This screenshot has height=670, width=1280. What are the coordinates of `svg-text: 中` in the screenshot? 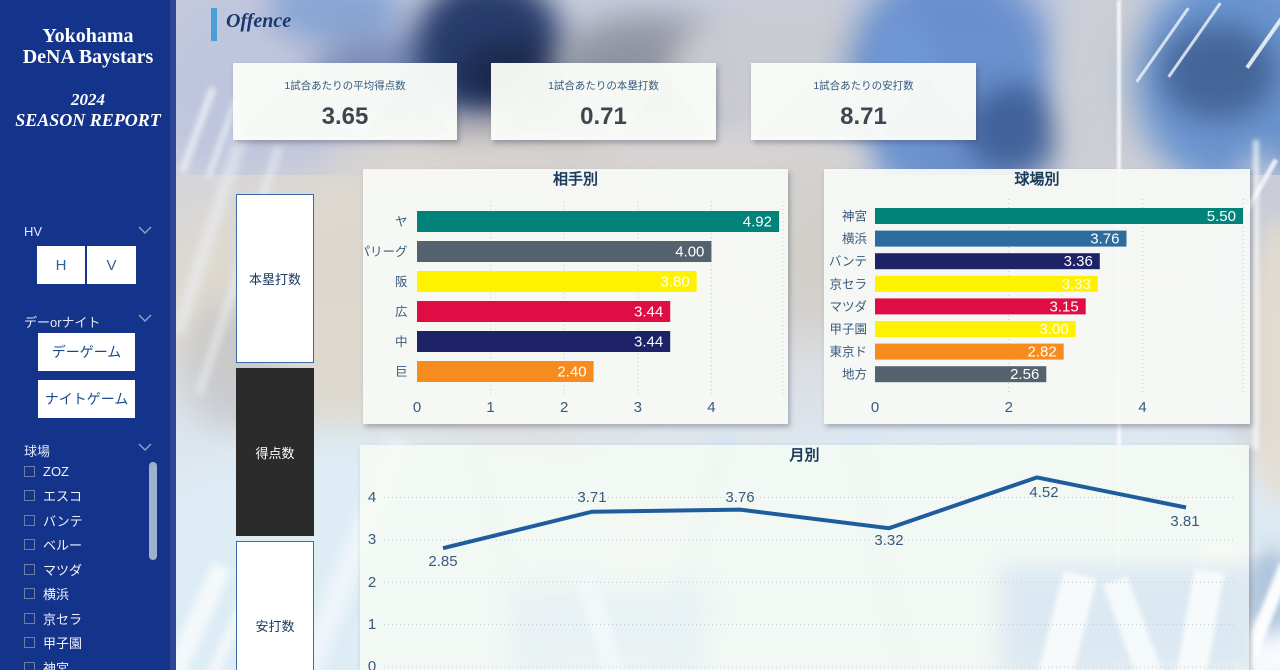 It's located at (401, 341).